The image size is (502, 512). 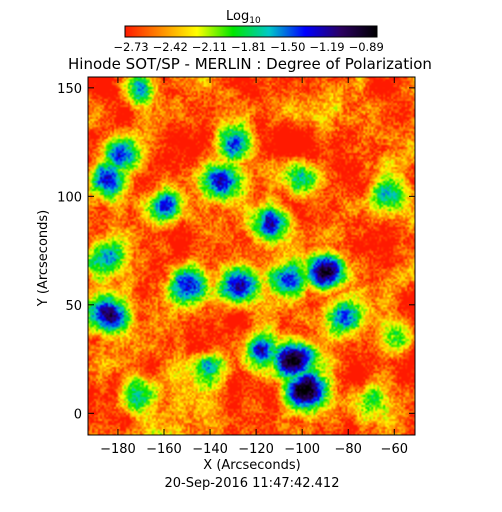 What do you see at coordinates (69, 89) in the screenshot?
I see `y-tick-label: 150` at bounding box center [69, 89].